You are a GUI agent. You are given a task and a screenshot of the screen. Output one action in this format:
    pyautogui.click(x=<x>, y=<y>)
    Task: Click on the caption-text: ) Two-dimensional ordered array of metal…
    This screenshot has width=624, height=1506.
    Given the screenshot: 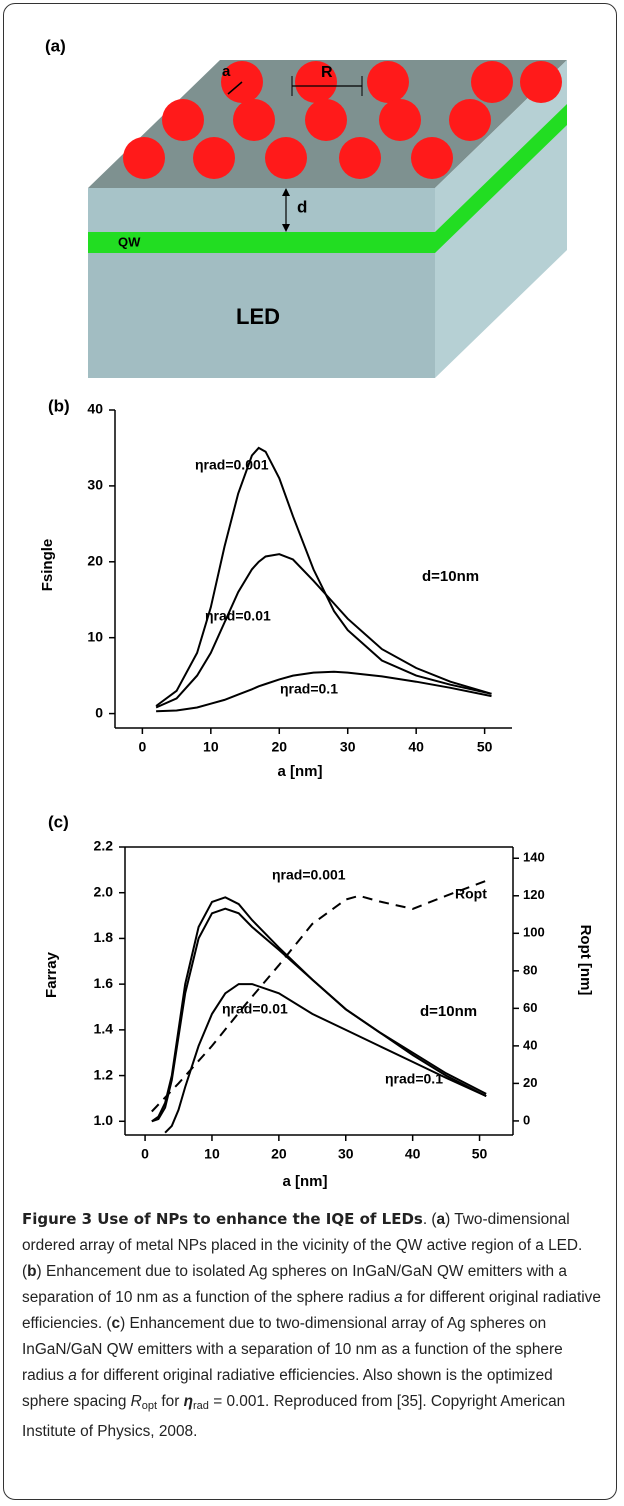 What is the action you would take?
    pyautogui.click(x=302, y=1245)
    